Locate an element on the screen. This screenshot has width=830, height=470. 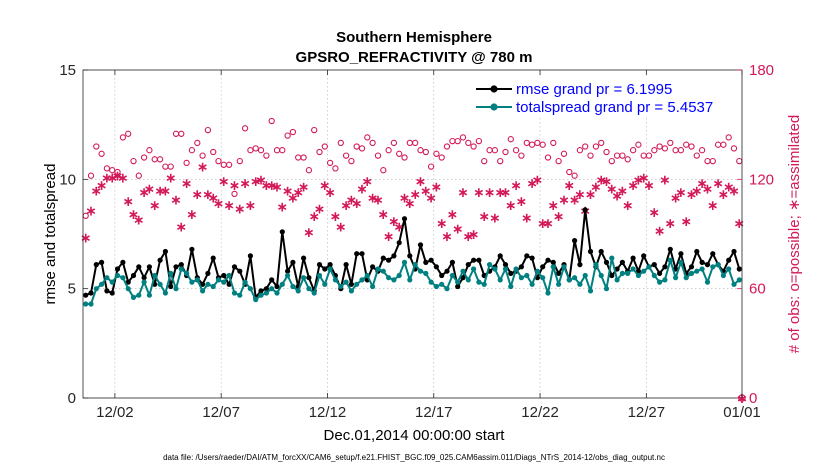
legend-marker-rmse is located at coordinates (494, 89).